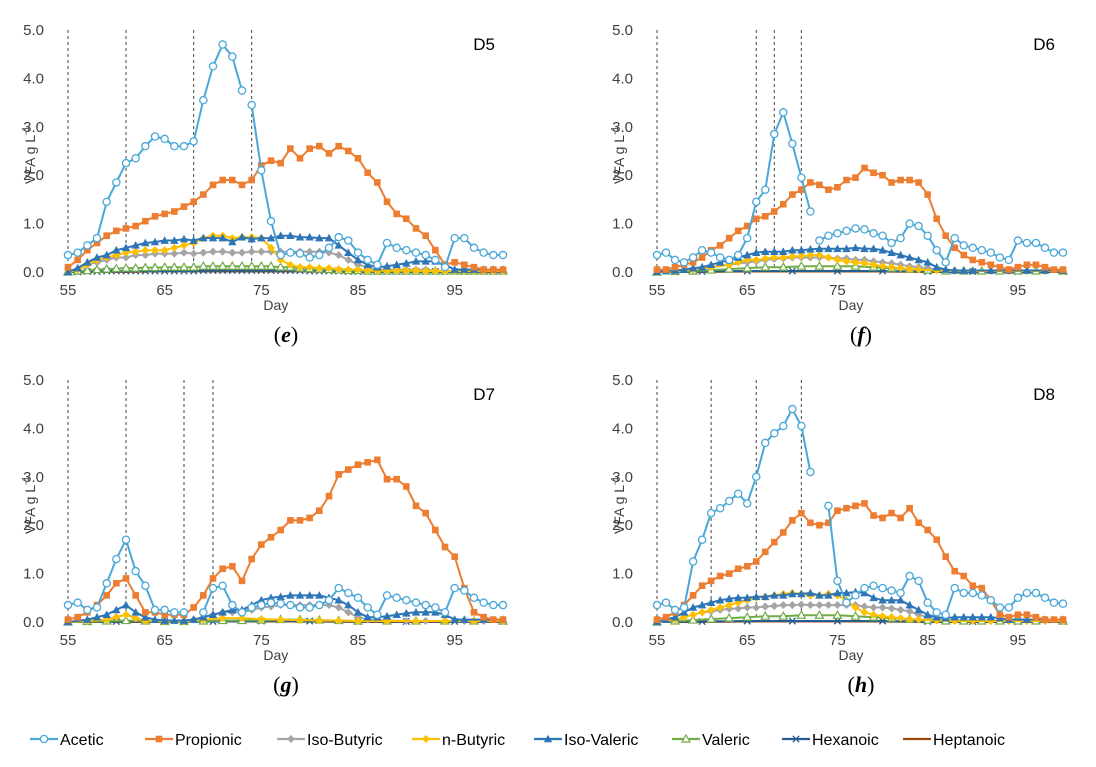  I want to click on caption-letter: e, so click(286, 334).